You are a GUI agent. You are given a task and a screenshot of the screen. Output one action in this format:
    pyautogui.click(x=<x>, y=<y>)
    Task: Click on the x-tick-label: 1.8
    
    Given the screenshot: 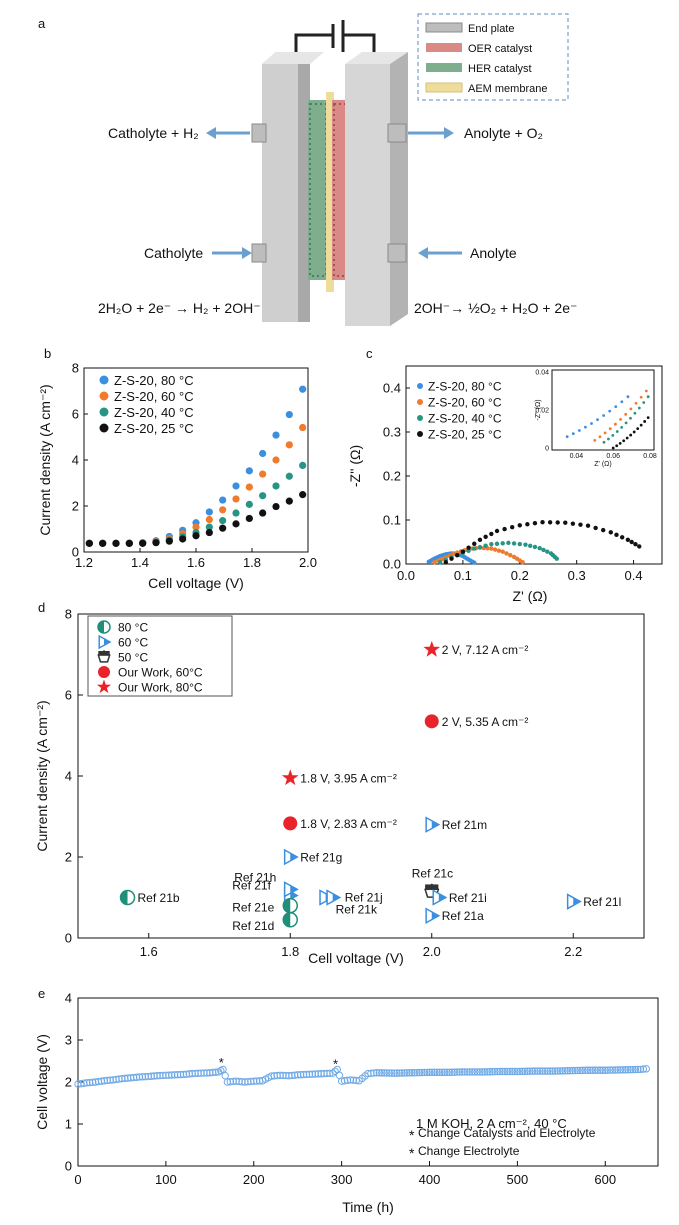 What is the action you would take?
    pyautogui.click(x=290, y=951)
    